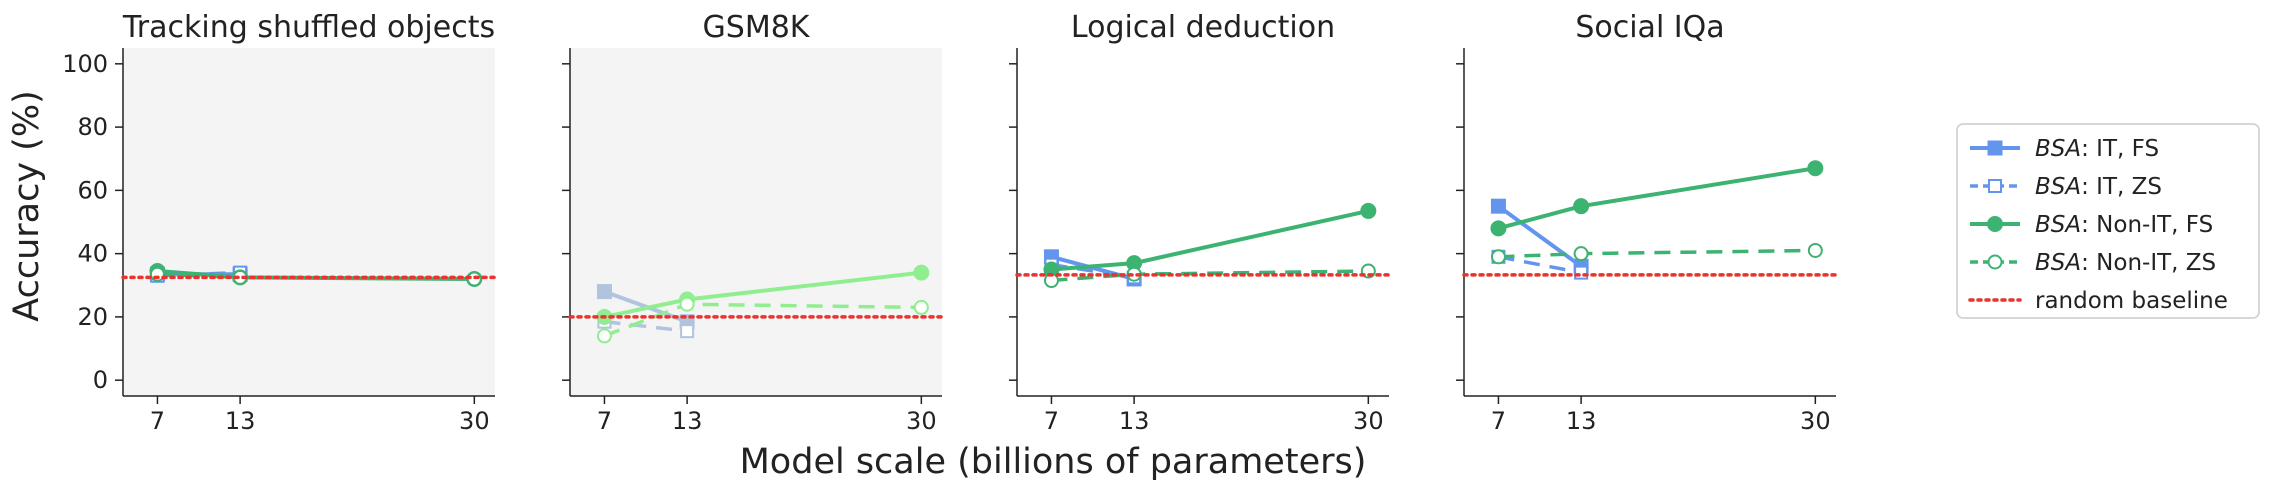 The image size is (2285, 497). What do you see at coordinates (27, 205) in the screenshot?
I see `y-axis-label: Accuracy (%)` at bounding box center [27, 205].